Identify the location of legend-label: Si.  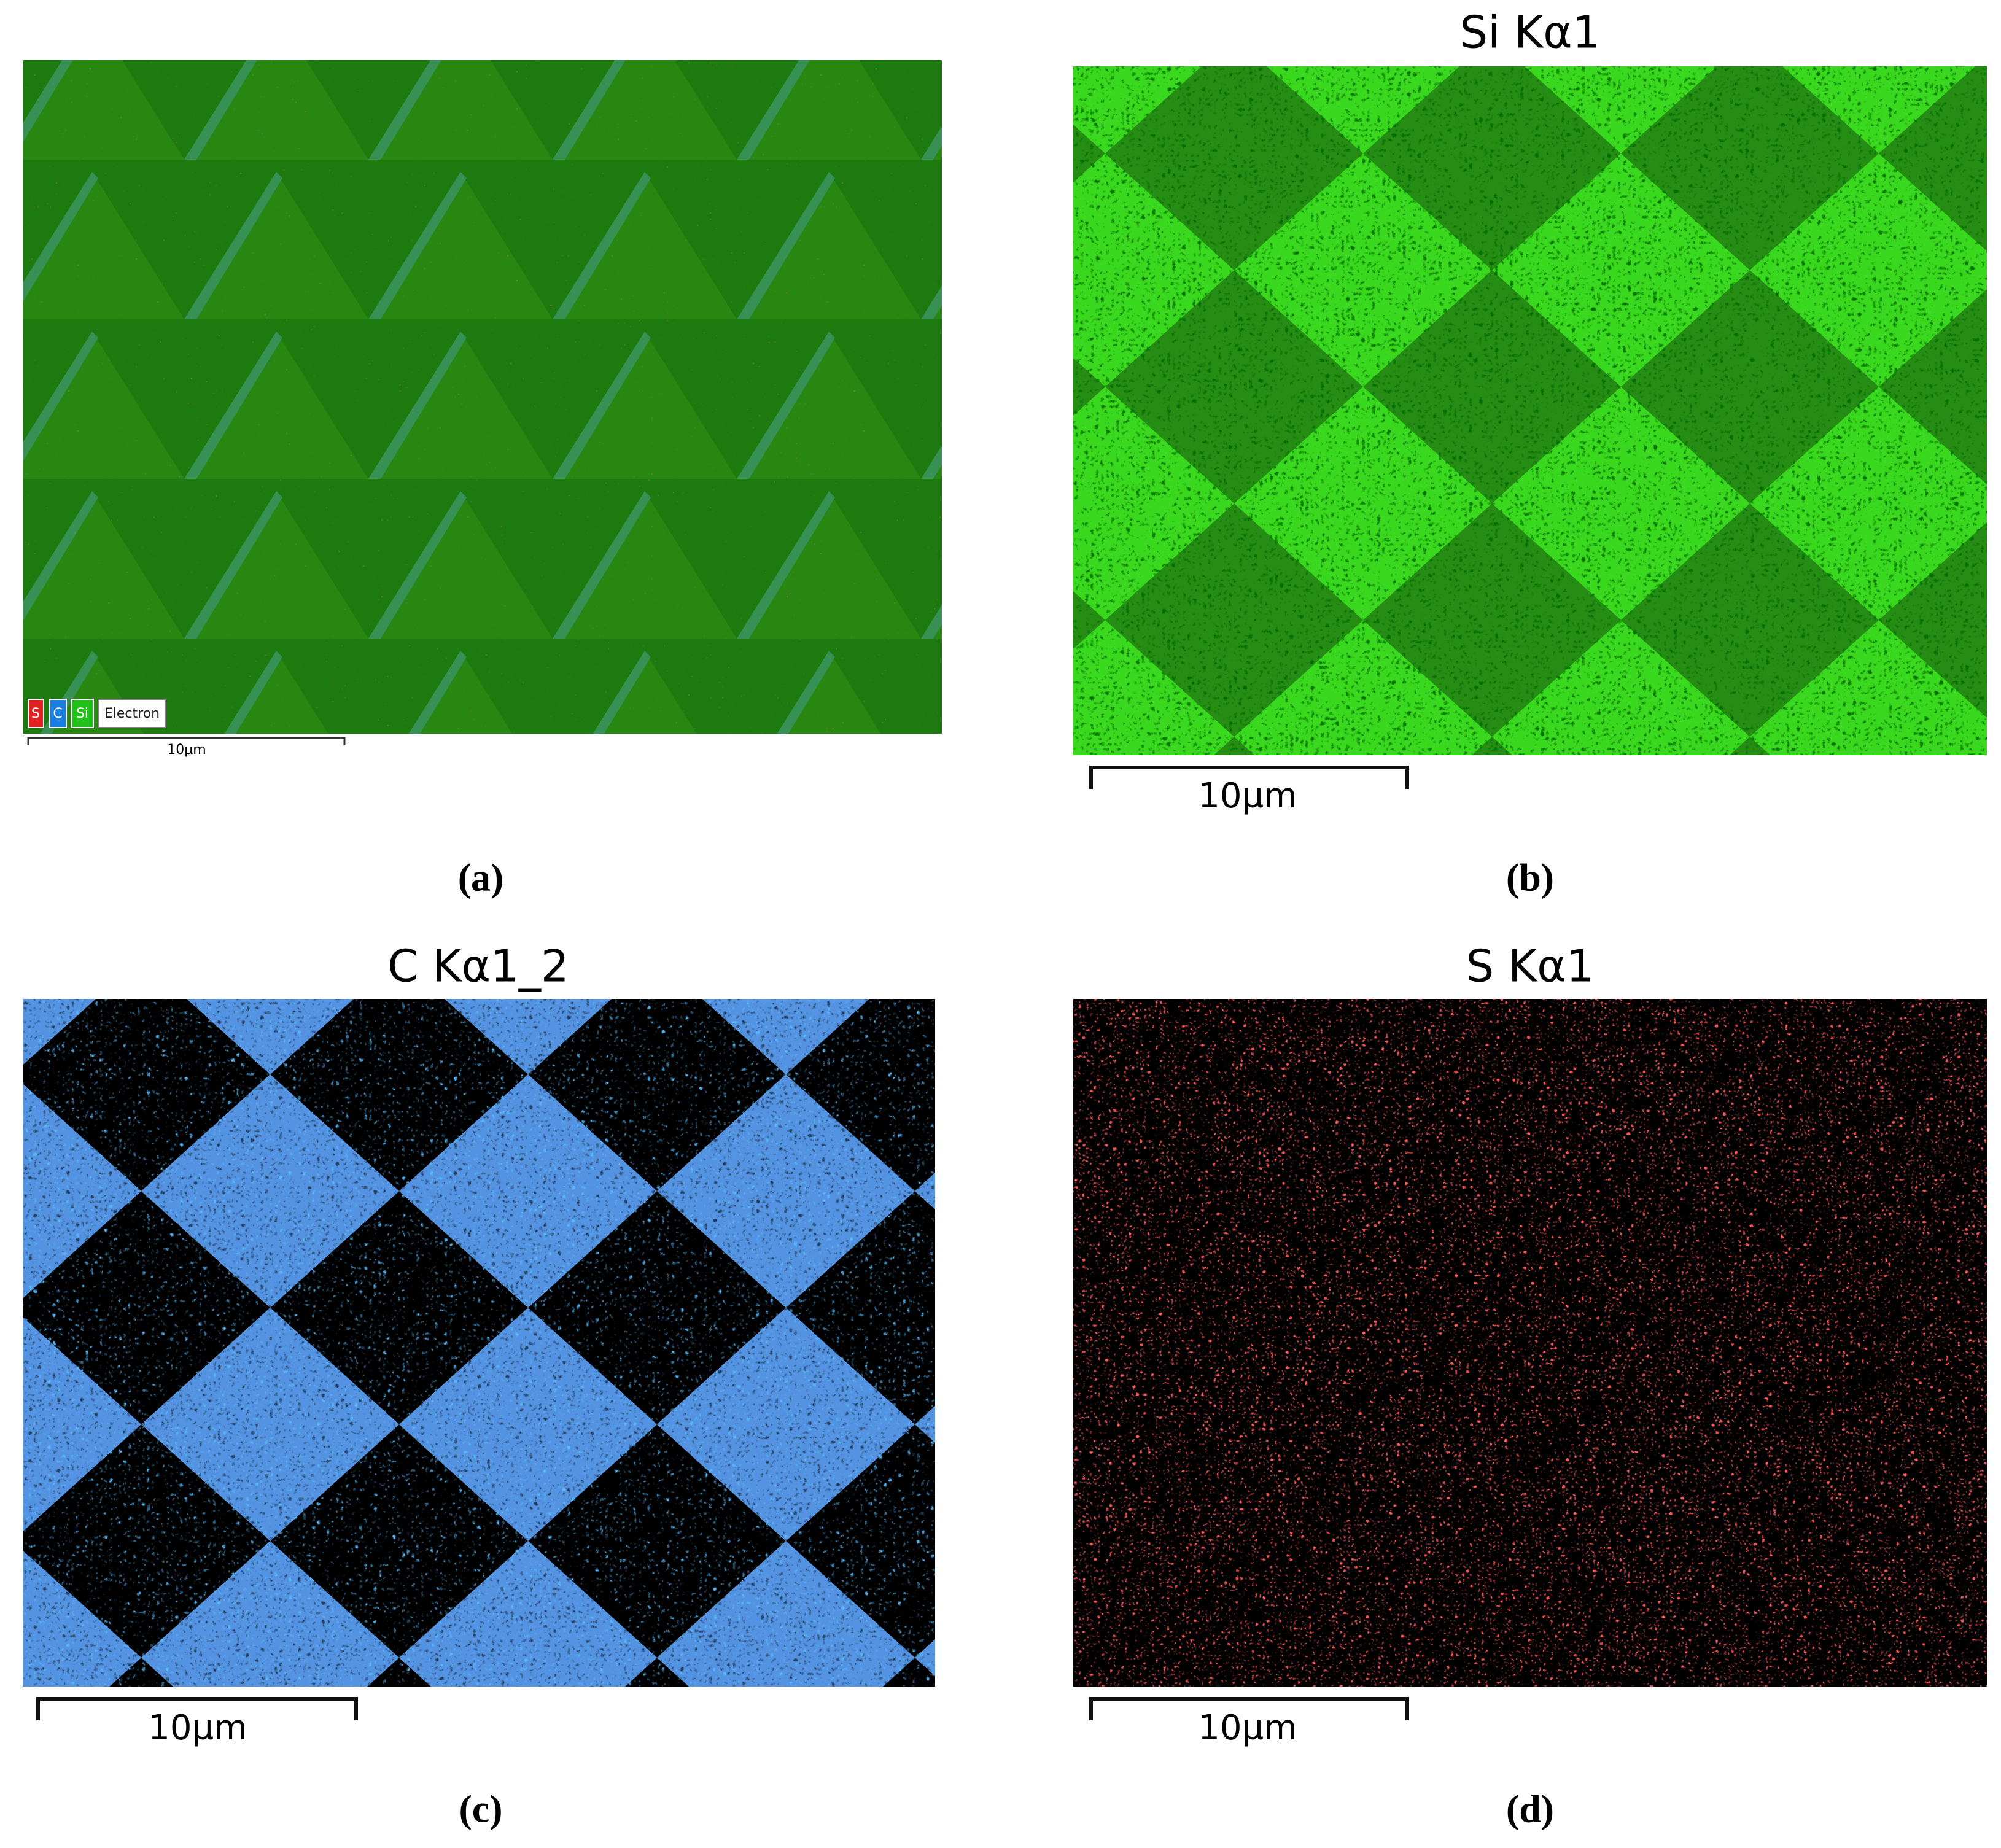
(82, 713).